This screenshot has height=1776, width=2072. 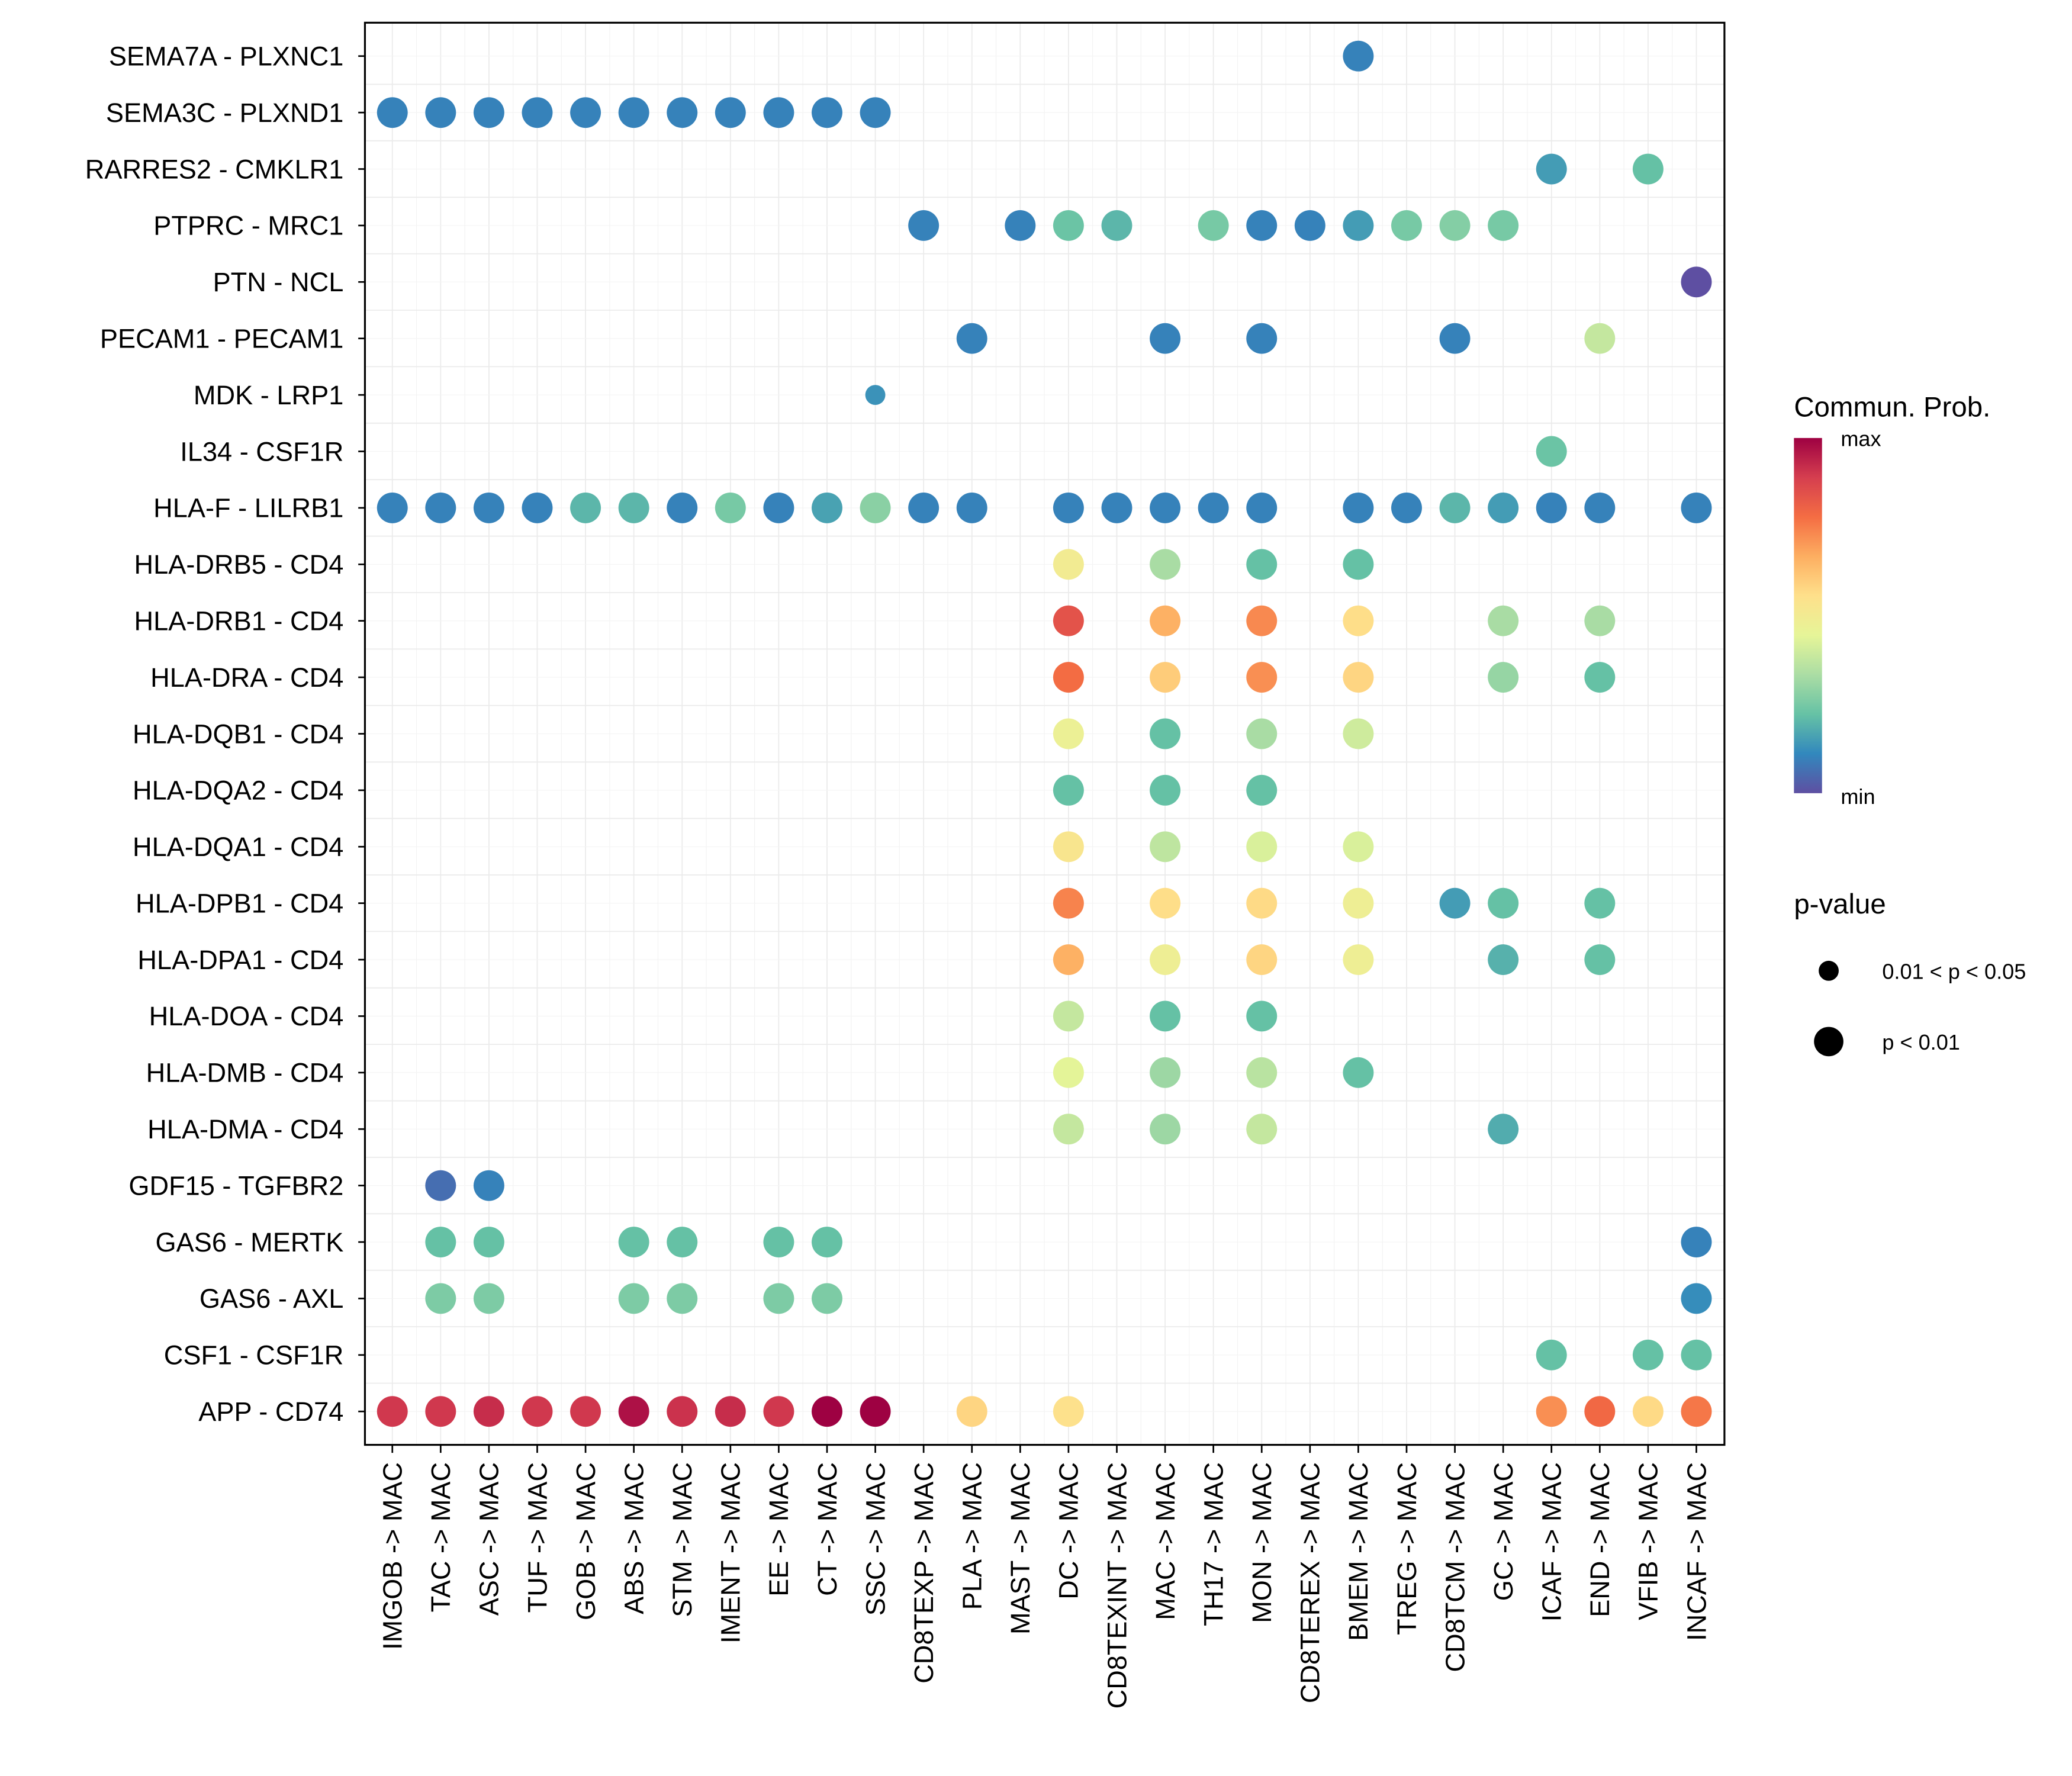 What do you see at coordinates (1310, 1582) in the screenshot?
I see `x-tick-label: CD8TEREX -> MAC` at bounding box center [1310, 1582].